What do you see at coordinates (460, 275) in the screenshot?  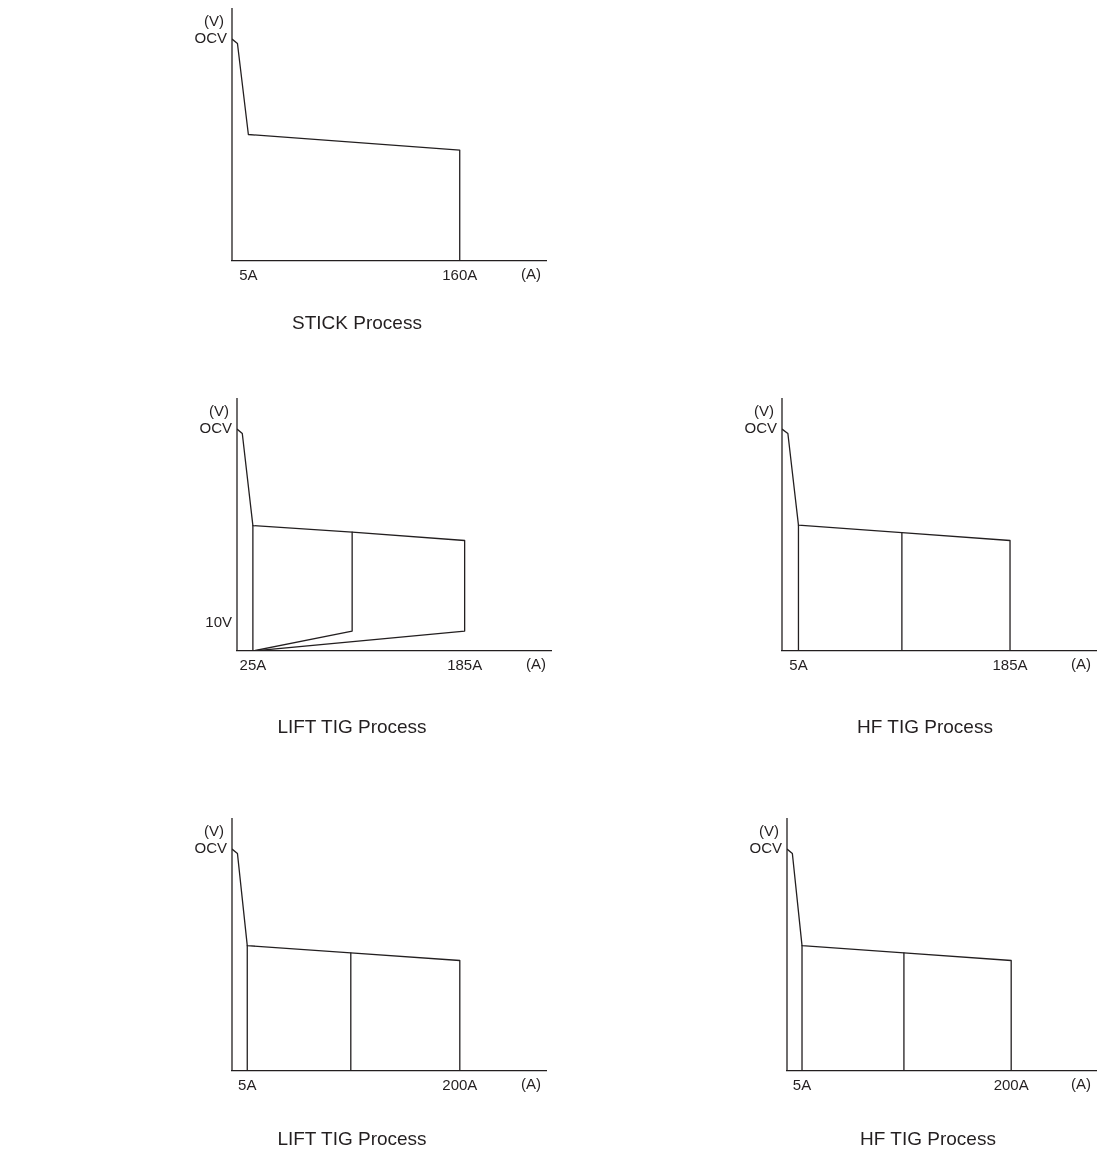 I see `x-tick-label: 160A` at bounding box center [460, 275].